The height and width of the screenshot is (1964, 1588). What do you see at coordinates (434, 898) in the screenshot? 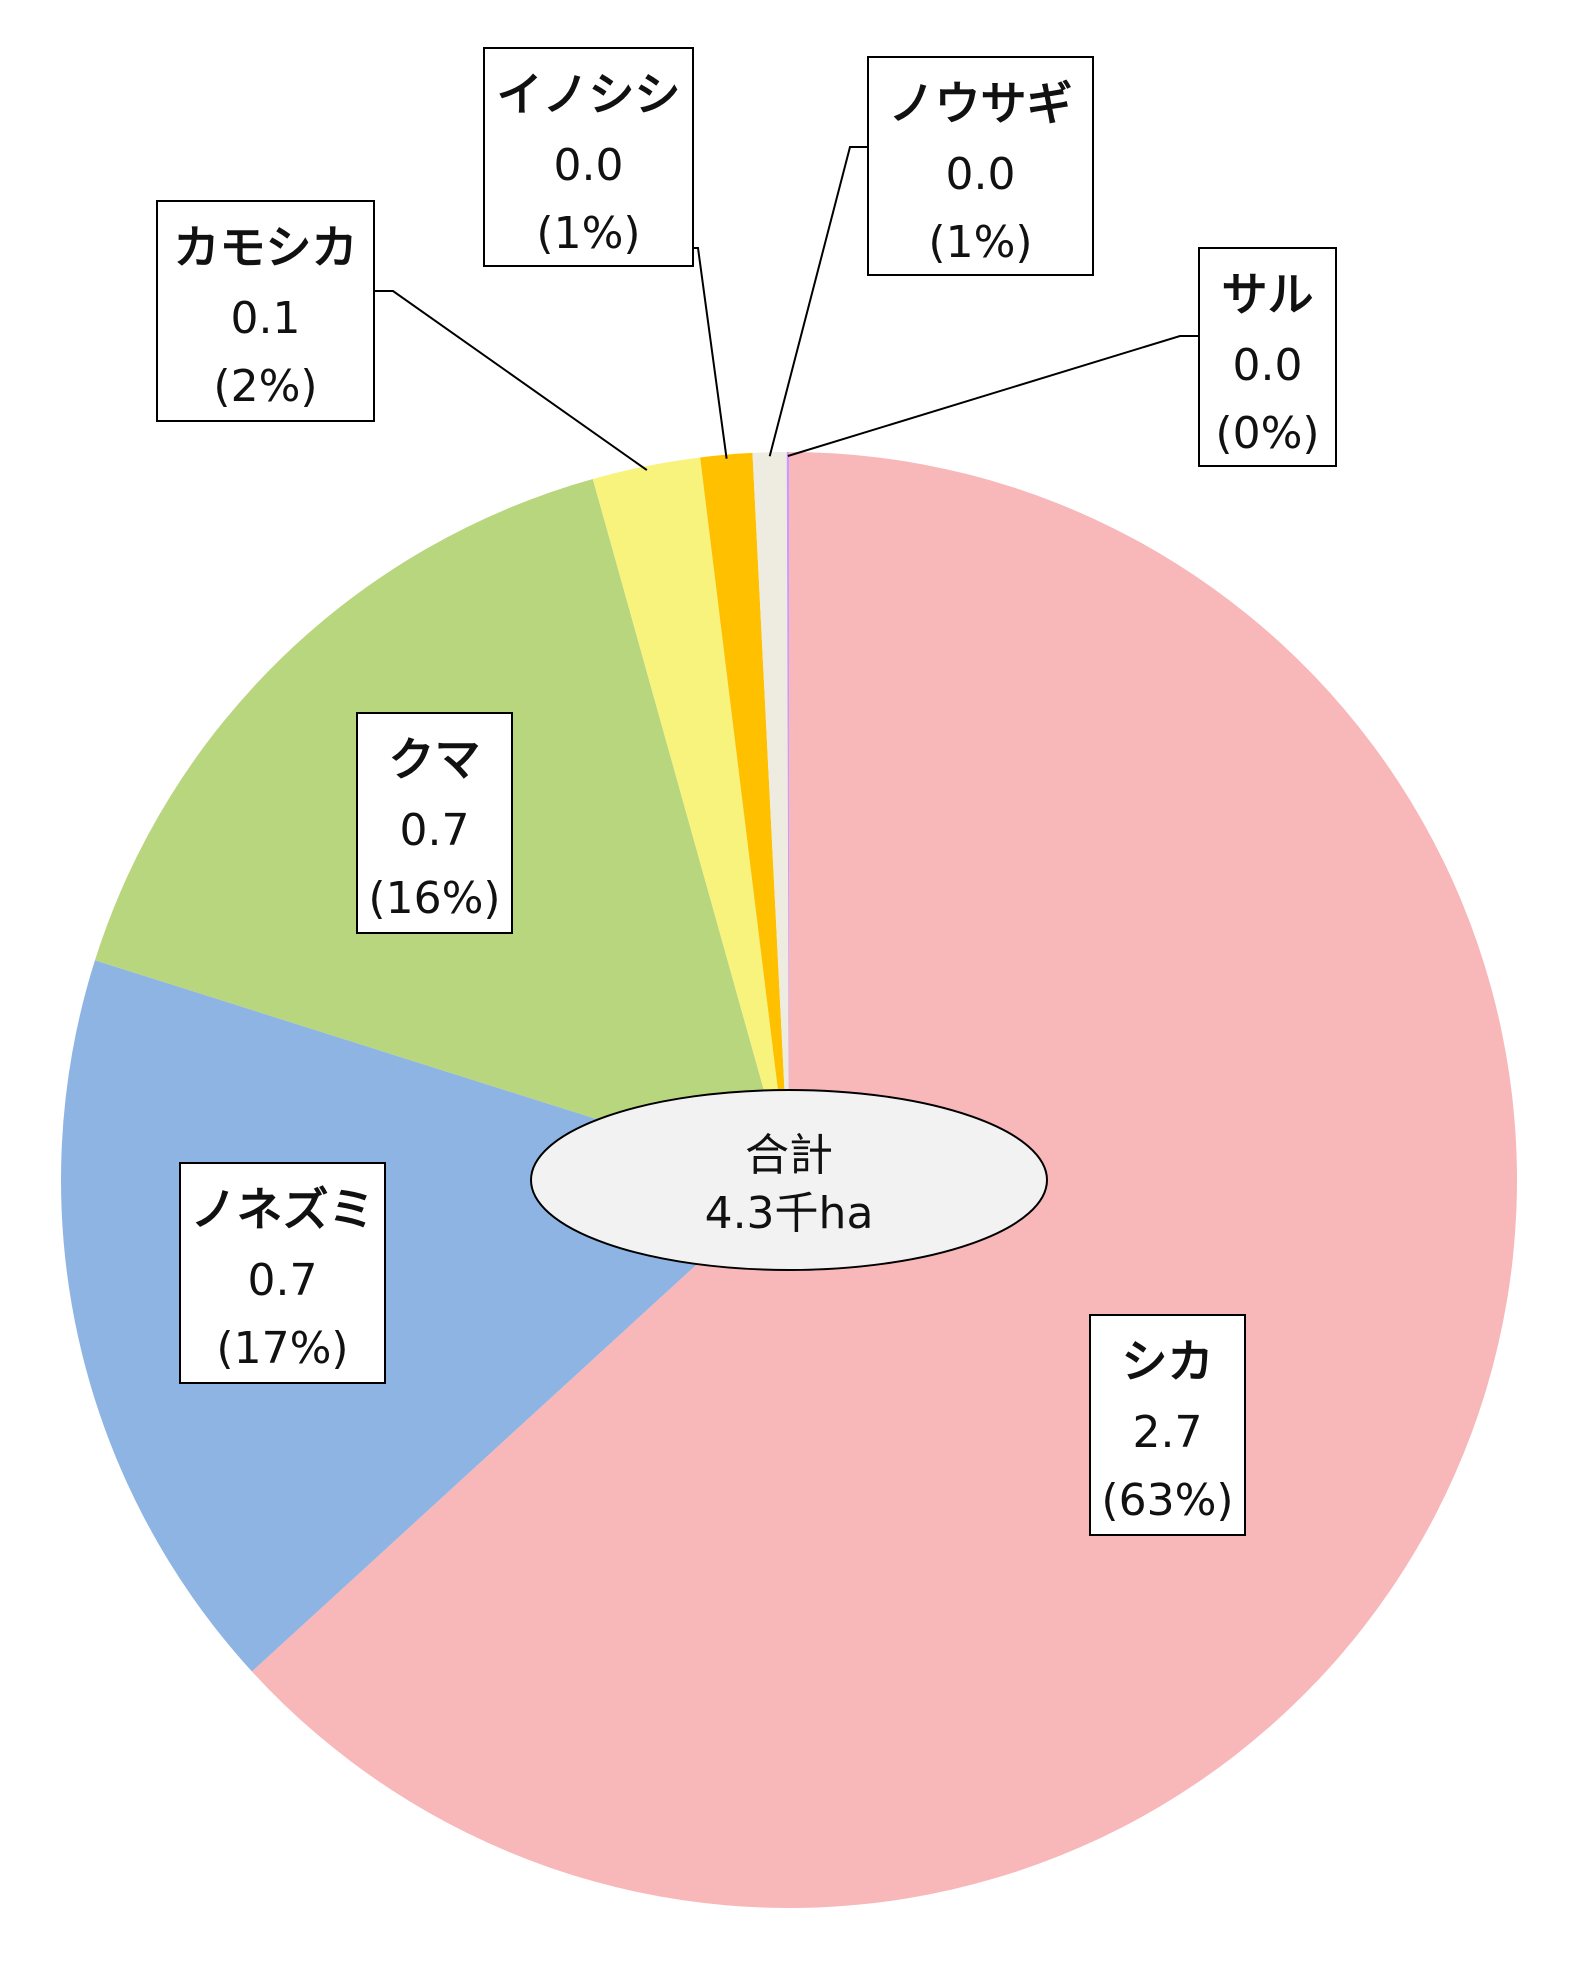
I see `slice-percent-label: (16%)` at bounding box center [434, 898].